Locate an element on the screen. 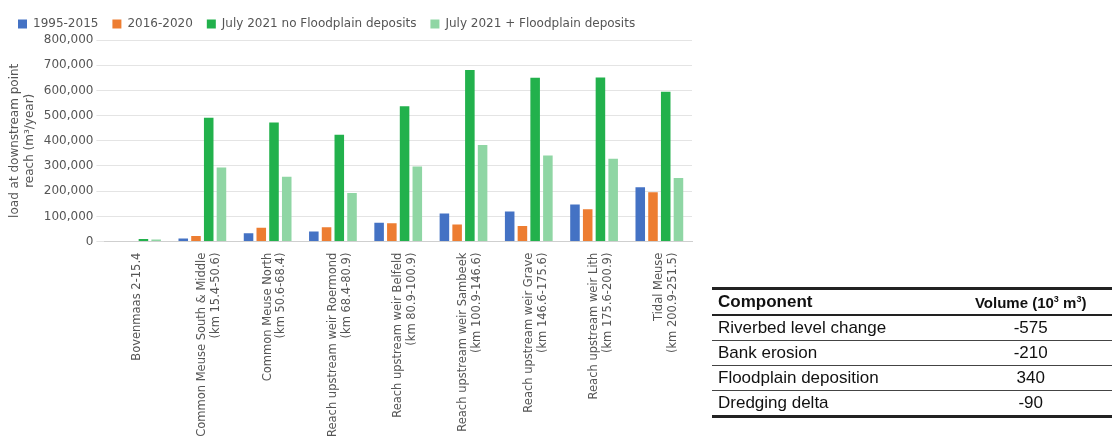 Image resolution: width=1120 pixels, height=444 pixels. y-tick-label: 500,000 is located at coordinates (68, 114).